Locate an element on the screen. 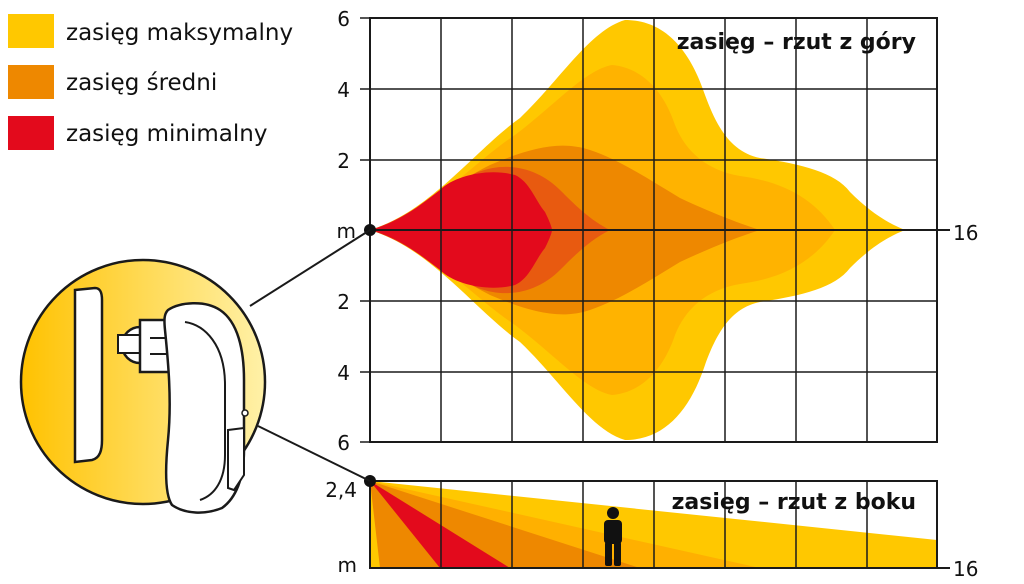  legend-swatch-max is located at coordinates (31, 31).